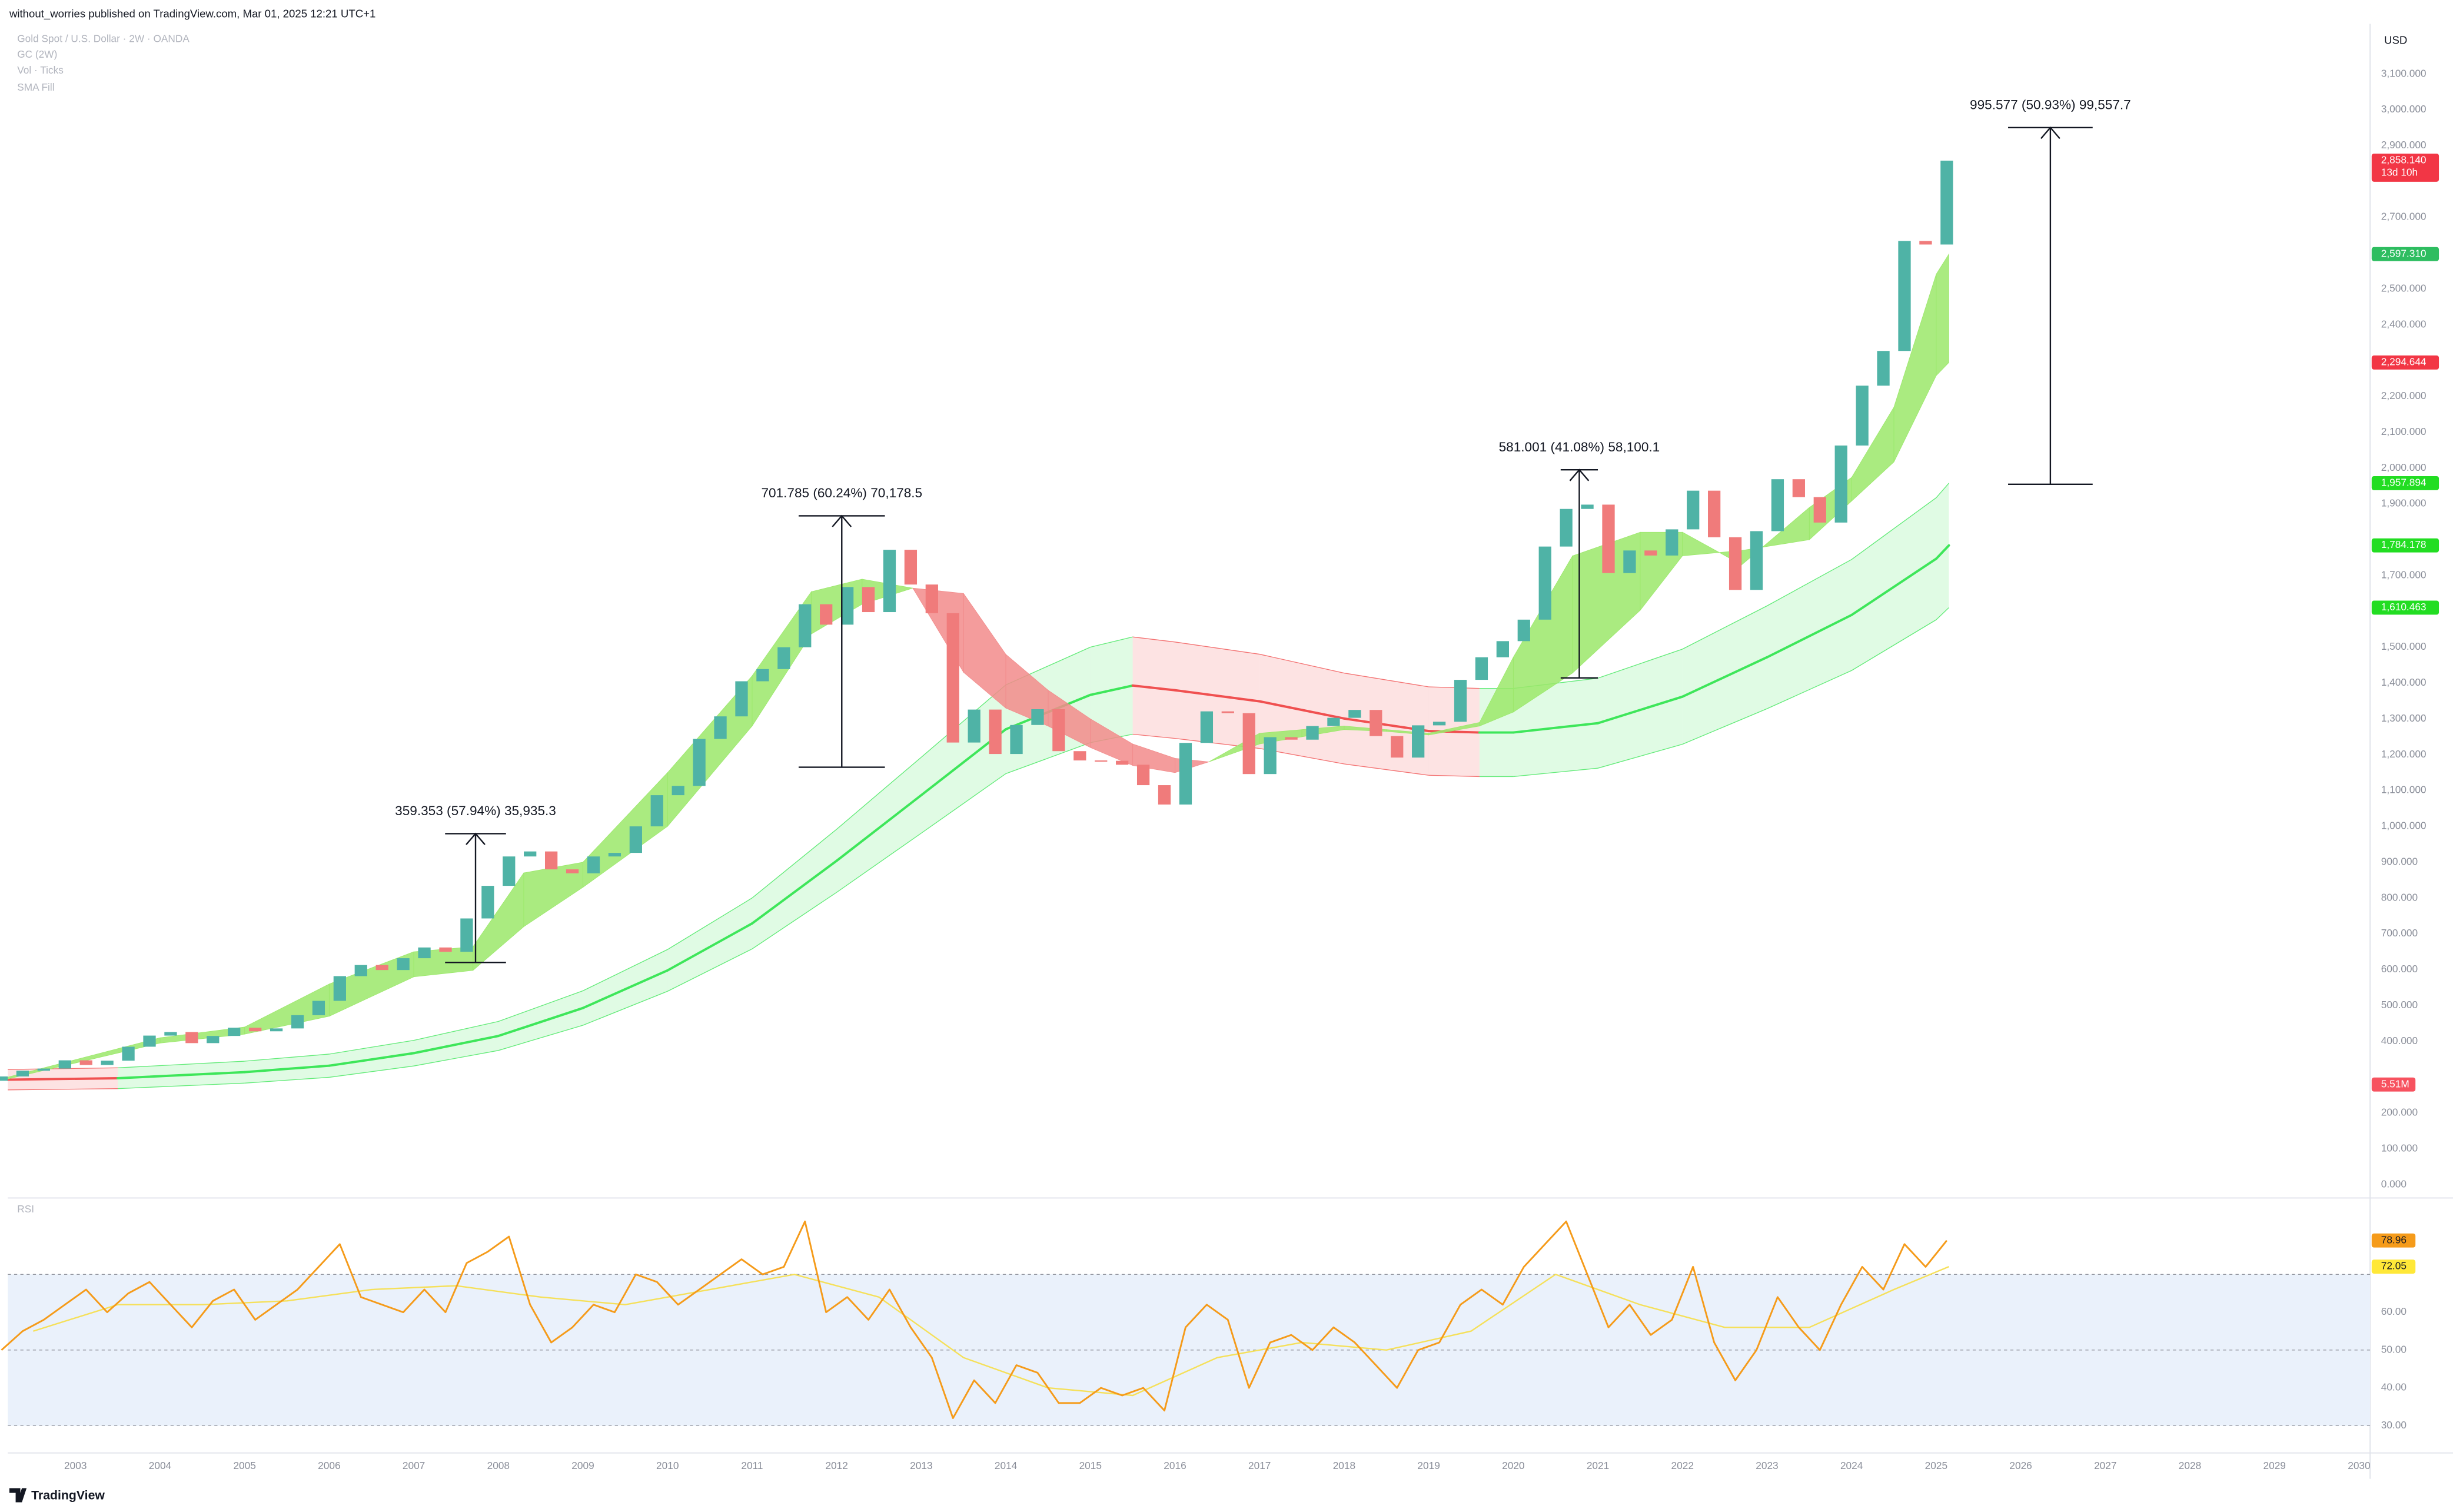 The image size is (2453, 1512). What do you see at coordinates (2404, 160) in the screenshot?
I see `price-label: 2,858.140` at bounding box center [2404, 160].